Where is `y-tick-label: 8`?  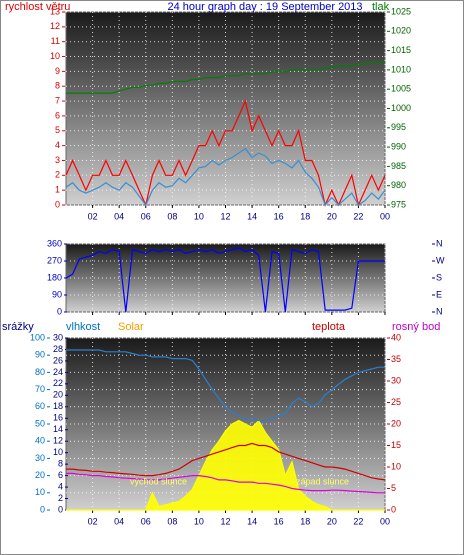
y-tick-label: 8 is located at coordinates (57, 86).